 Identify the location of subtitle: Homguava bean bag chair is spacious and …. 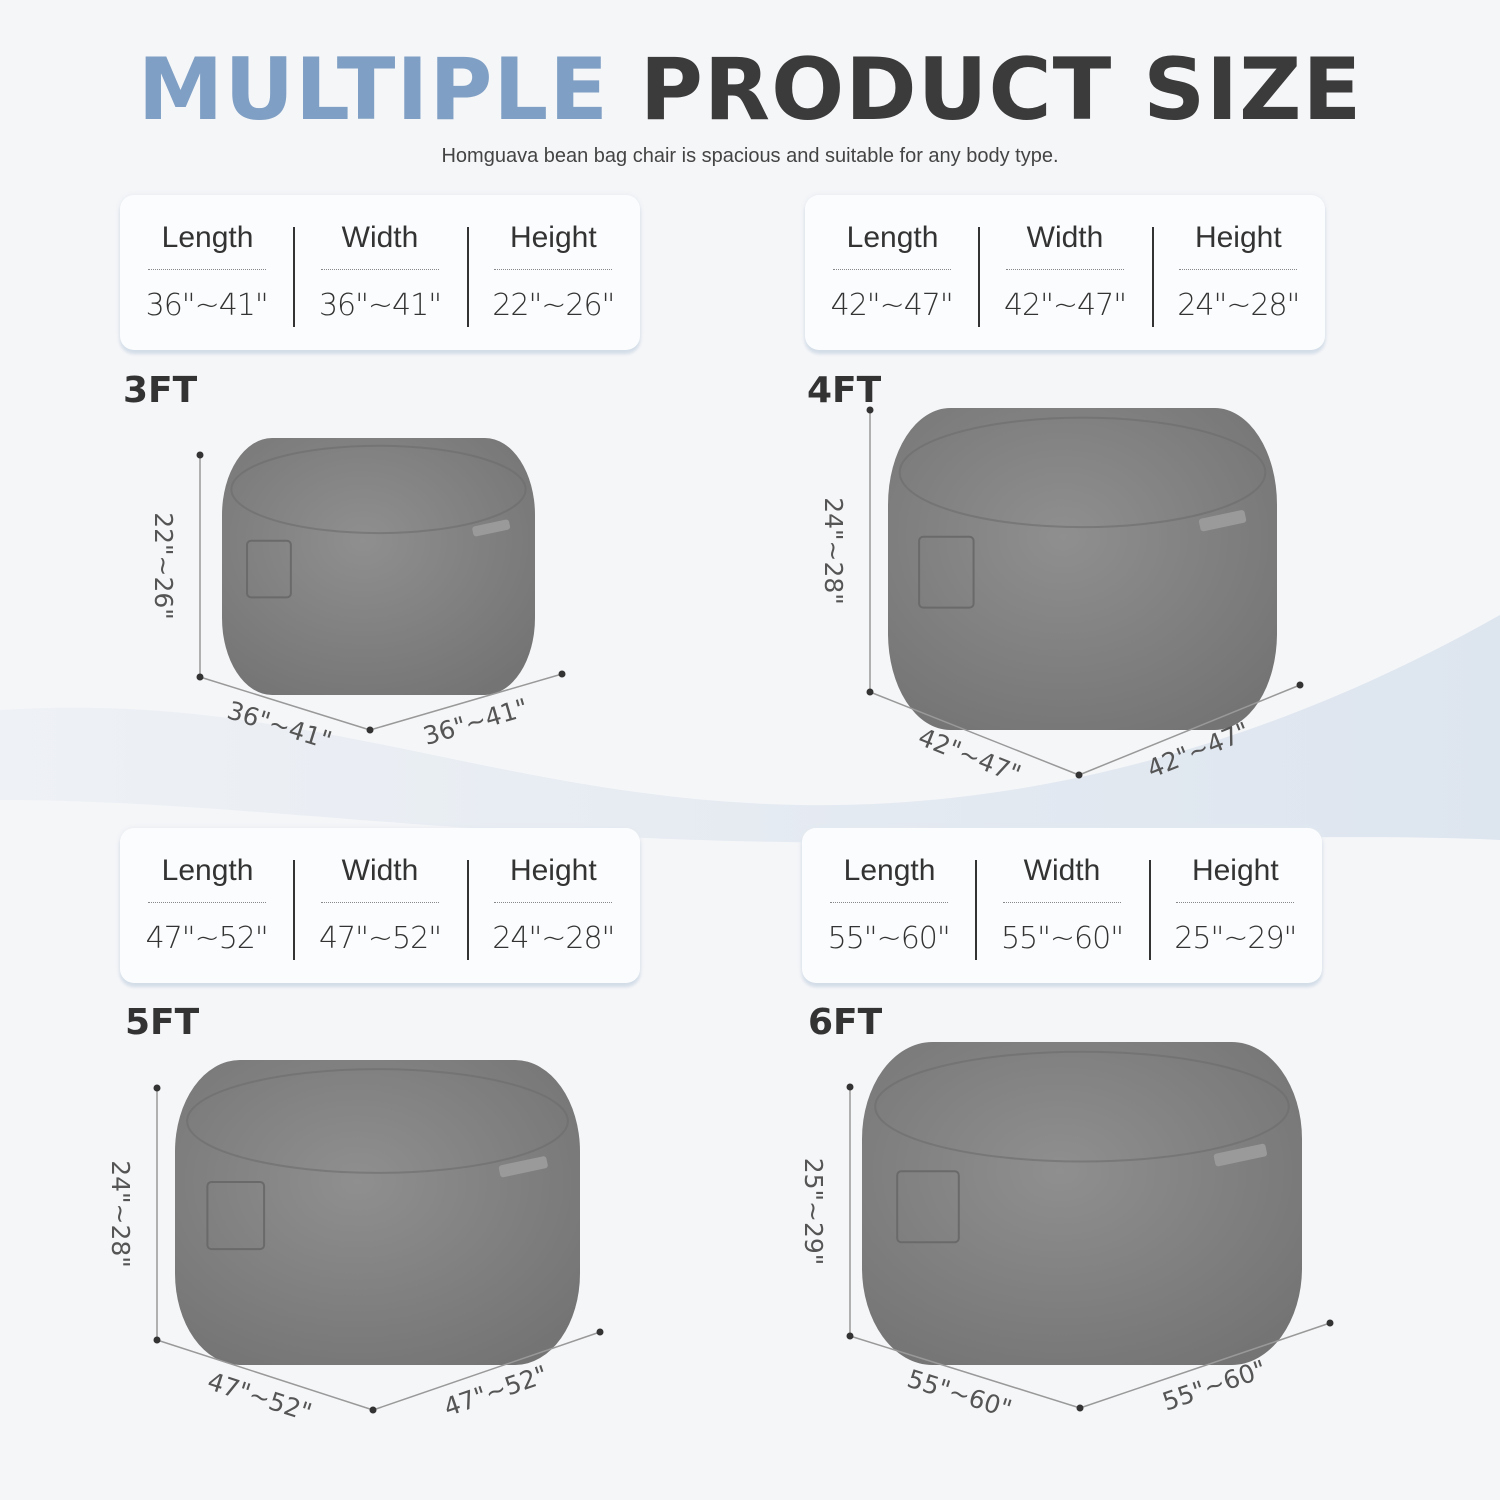
(750, 156).